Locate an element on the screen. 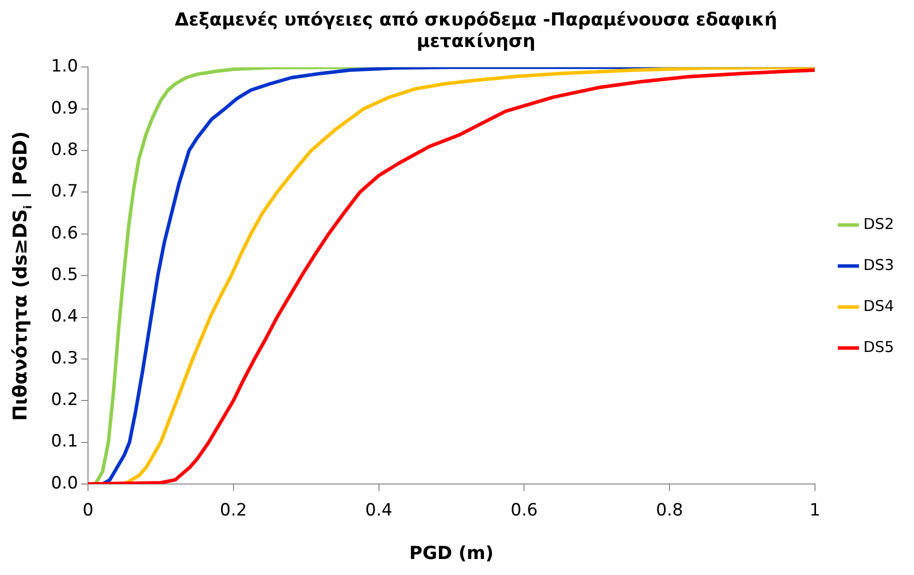 Image resolution: width=914 pixels, height=575 pixels. y-tick-label: 0.3 is located at coordinates (64, 358).